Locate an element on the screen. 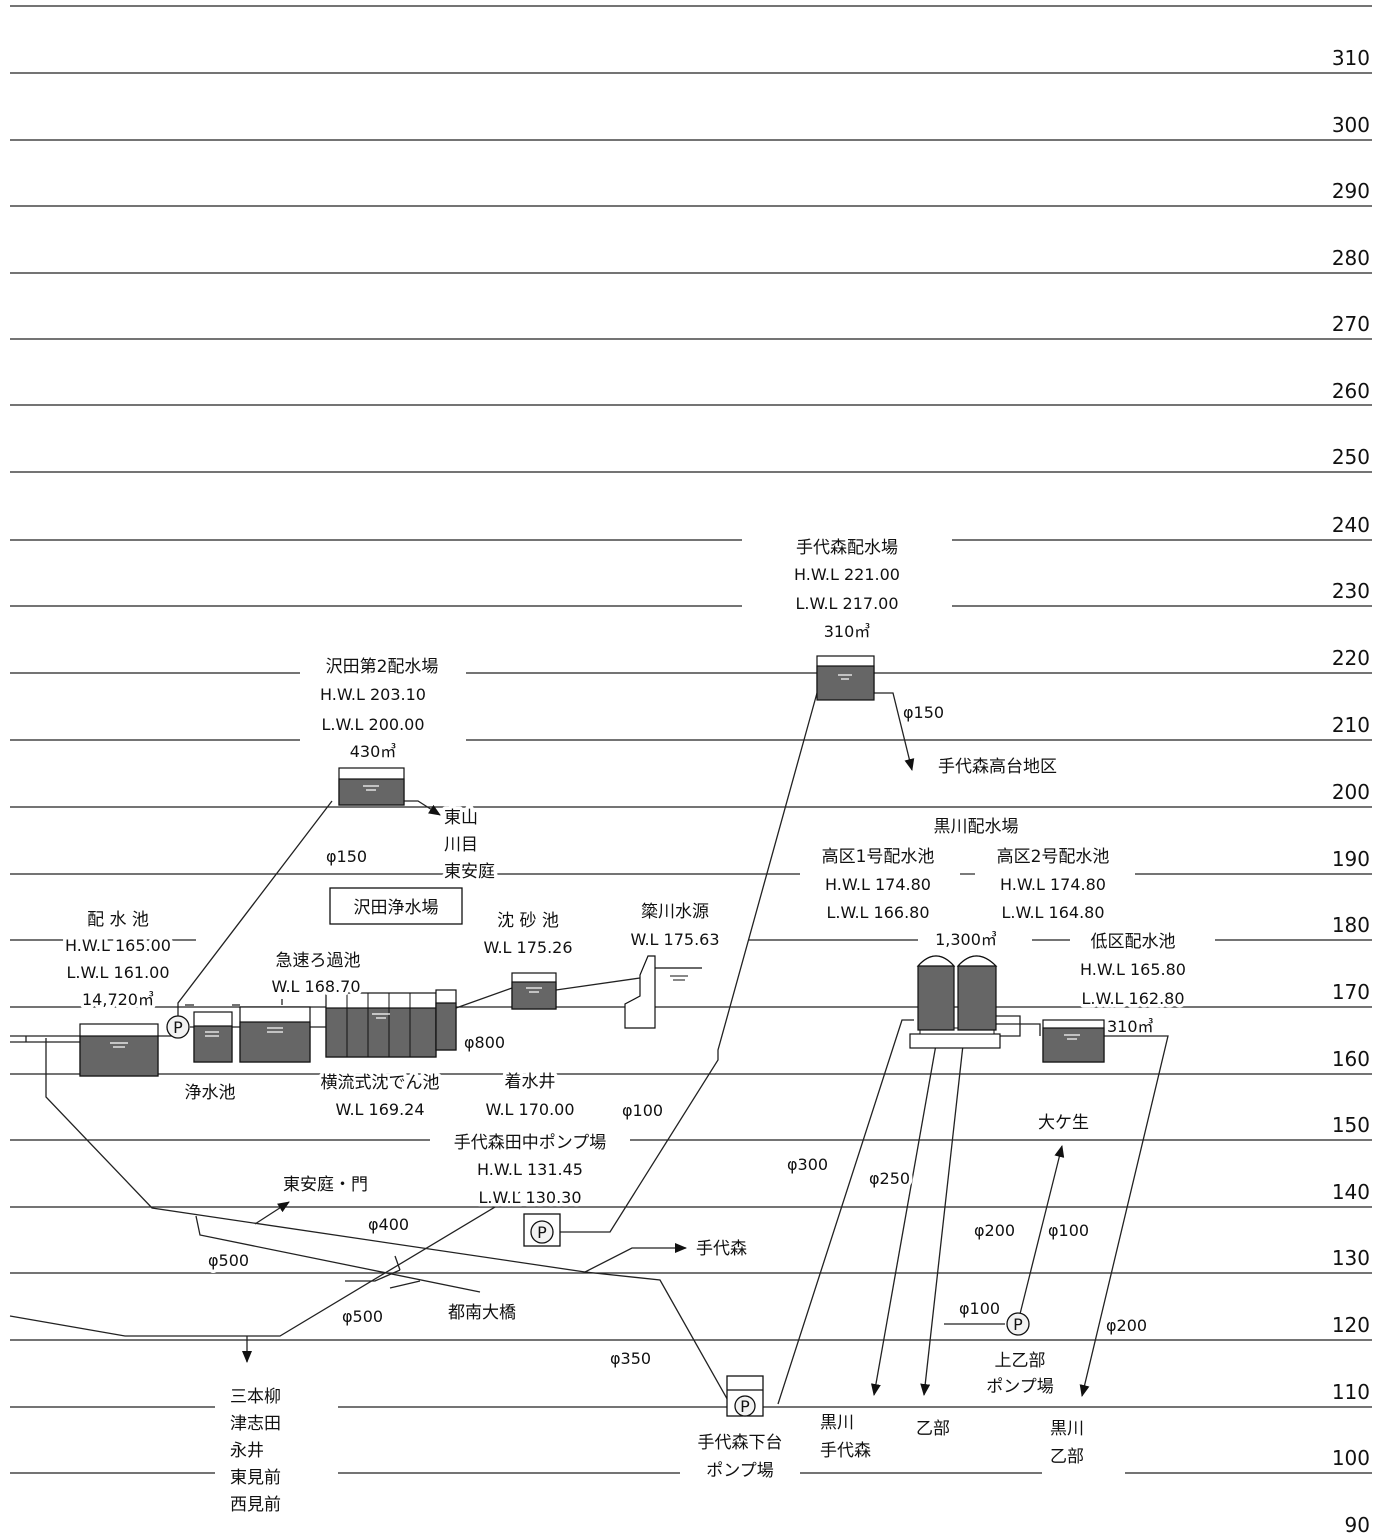 The image size is (1391, 1539). yanagawa-source-name: 簗川水源 is located at coordinates (675, 912).